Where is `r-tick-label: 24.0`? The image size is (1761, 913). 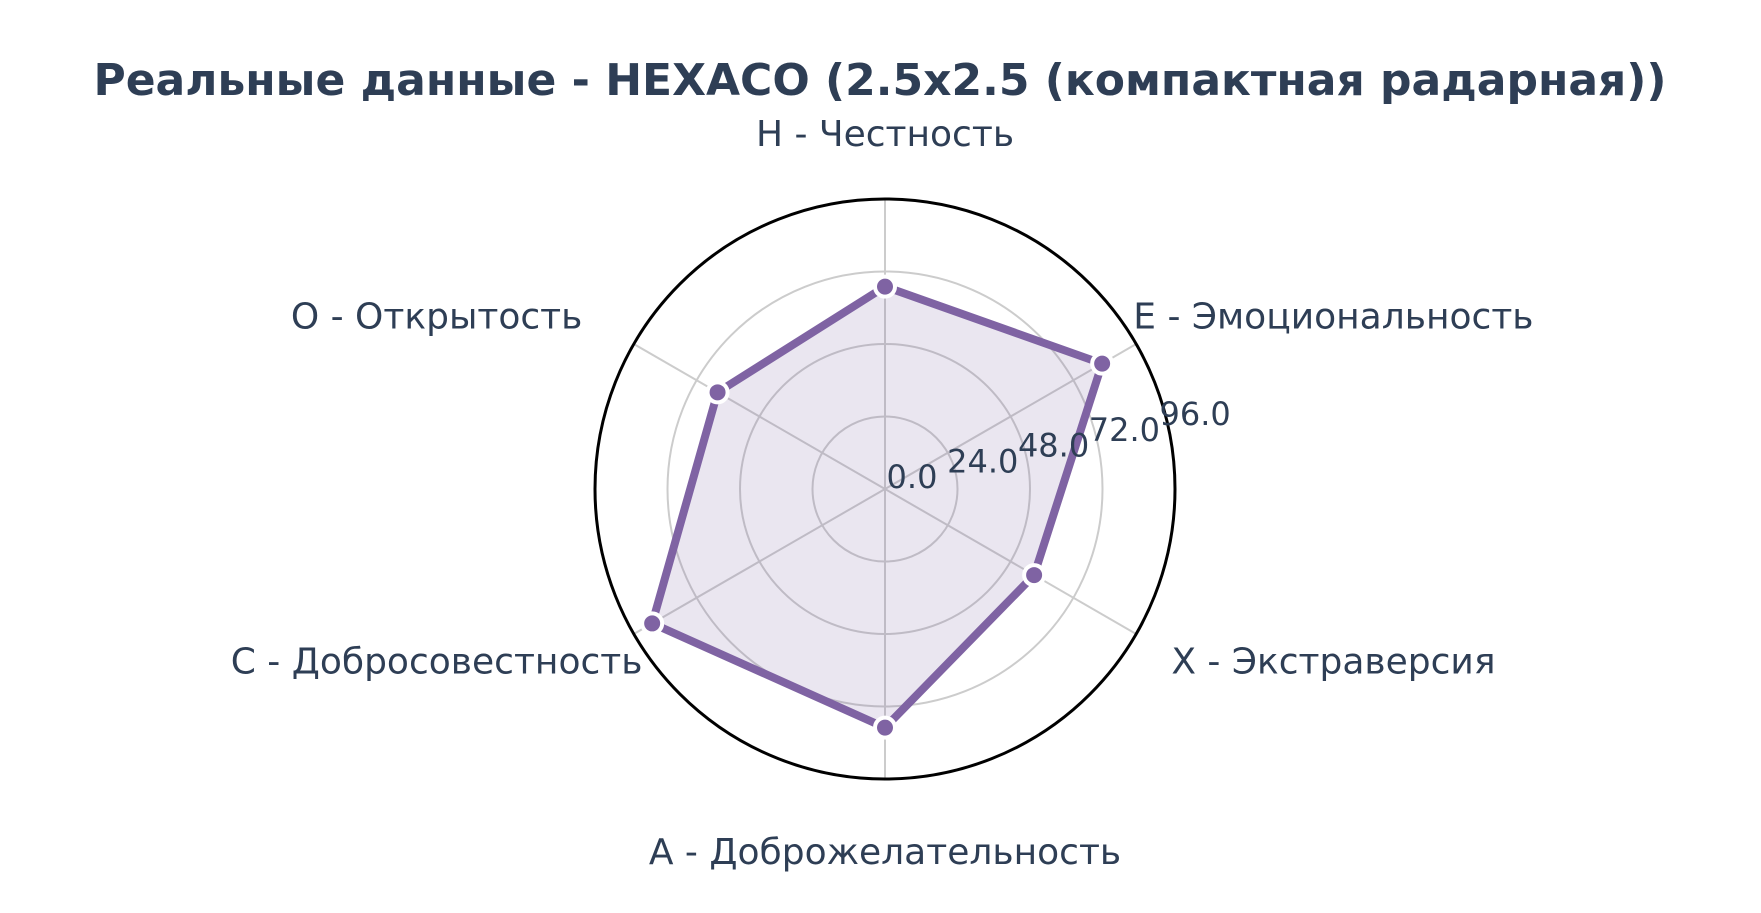
r-tick-label: 24.0 is located at coordinates (982, 461).